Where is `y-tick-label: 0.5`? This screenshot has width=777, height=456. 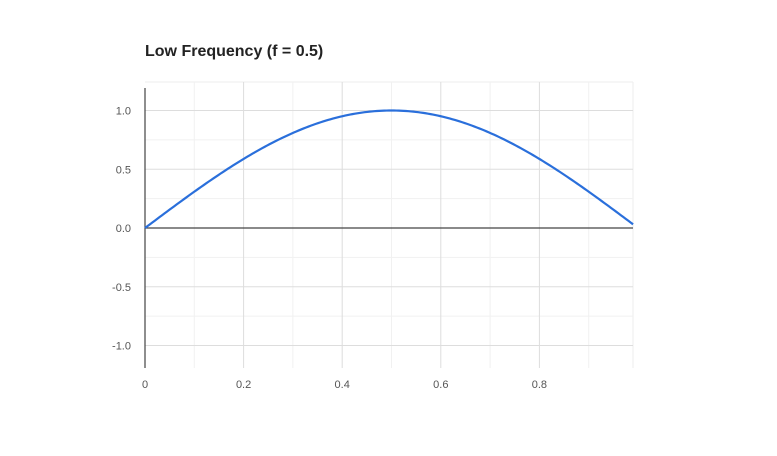 y-tick-label: 0.5 is located at coordinates (123, 170).